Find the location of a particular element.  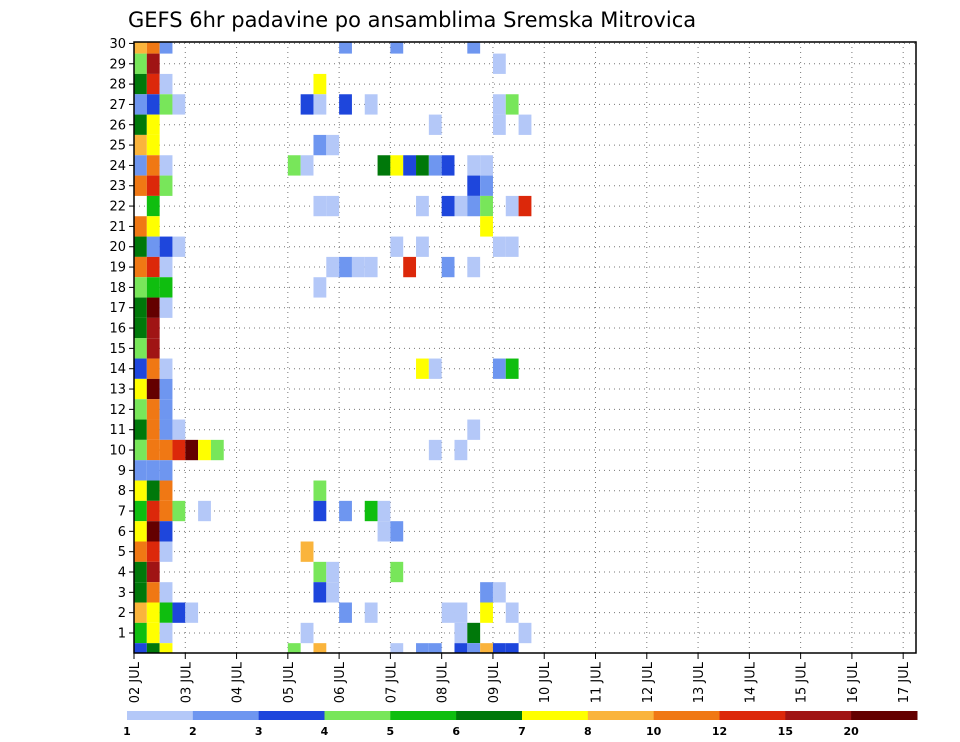

y-tick-label: 1 is located at coordinates (122, 634).